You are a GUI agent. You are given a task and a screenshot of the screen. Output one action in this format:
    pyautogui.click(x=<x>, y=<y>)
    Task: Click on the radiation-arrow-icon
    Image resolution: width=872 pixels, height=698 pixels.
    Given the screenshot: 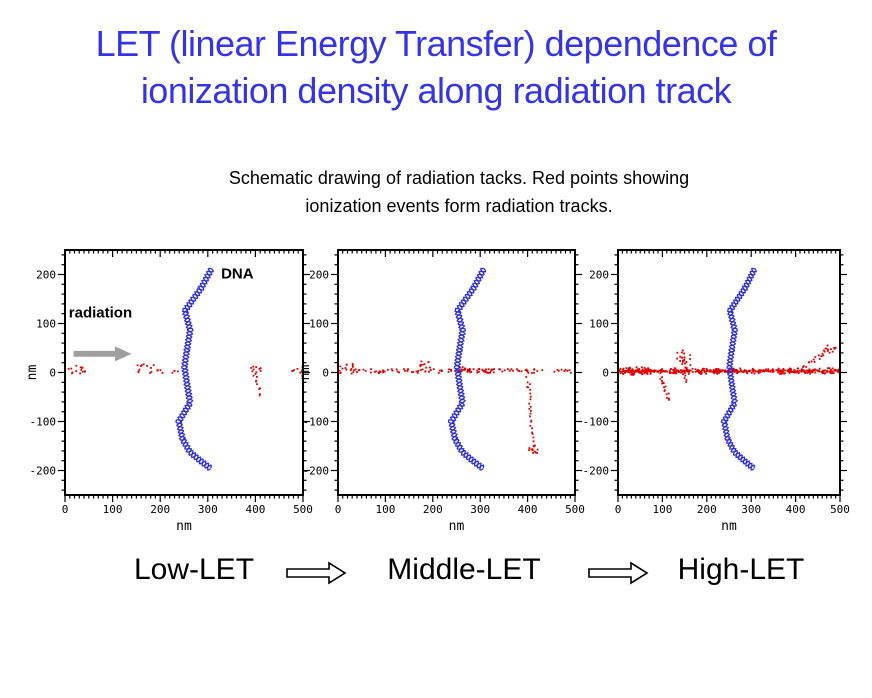 What is the action you would take?
    pyautogui.click(x=102, y=354)
    